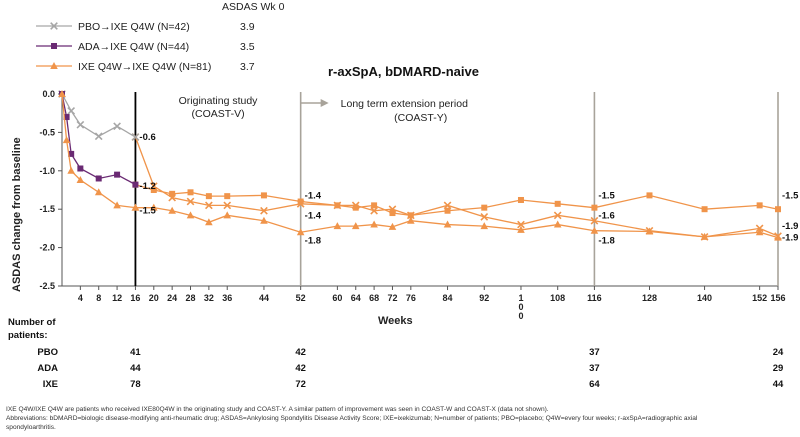 The height and width of the screenshot is (437, 800). I want to click on data-label: -1.8, so click(313, 241).